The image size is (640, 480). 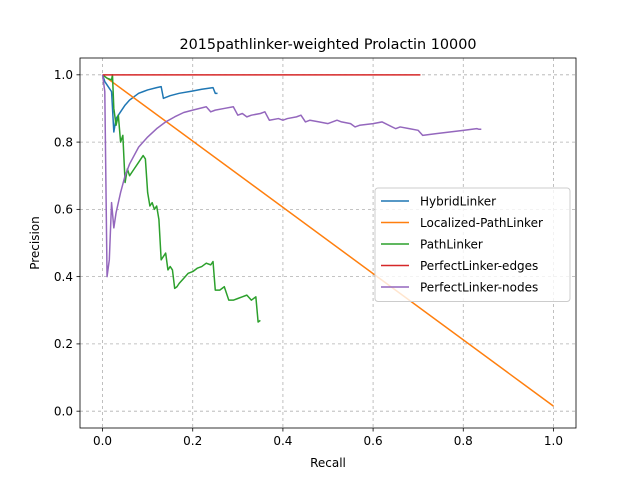 What do you see at coordinates (553, 441) in the screenshot?
I see `x-tick-label: 1.0` at bounding box center [553, 441].